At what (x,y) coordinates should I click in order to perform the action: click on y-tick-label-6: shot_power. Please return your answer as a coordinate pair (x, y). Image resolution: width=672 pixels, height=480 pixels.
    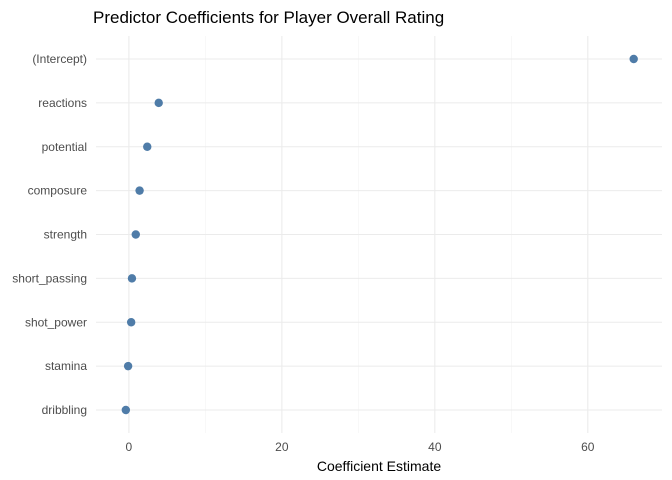
    Looking at the image, I should click on (56, 322).